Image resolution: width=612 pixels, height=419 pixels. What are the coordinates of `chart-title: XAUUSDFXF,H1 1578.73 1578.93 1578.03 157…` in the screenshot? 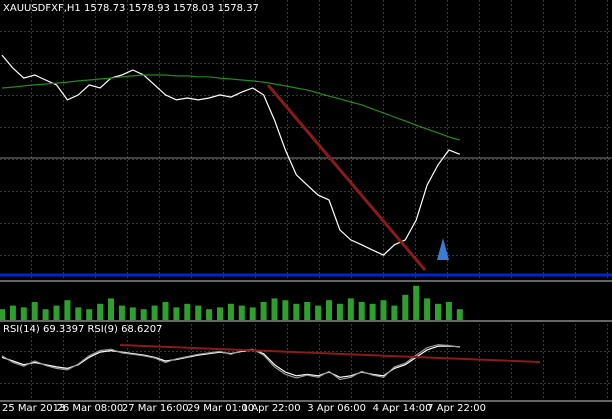 It's located at (131, 8).